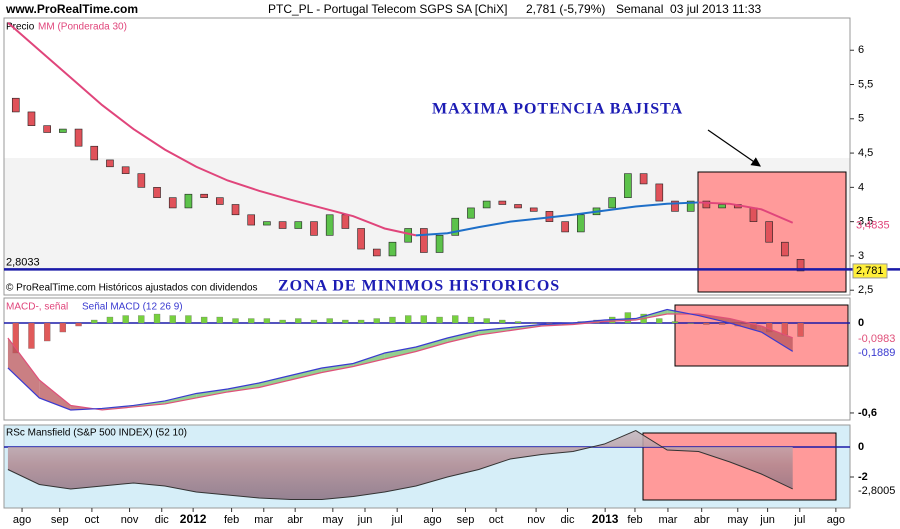 This screenshot has height=529, width=900. Describe the element at coordinates (861, 119) in the screenshot. I see `y-tick-label: 5` at that location.